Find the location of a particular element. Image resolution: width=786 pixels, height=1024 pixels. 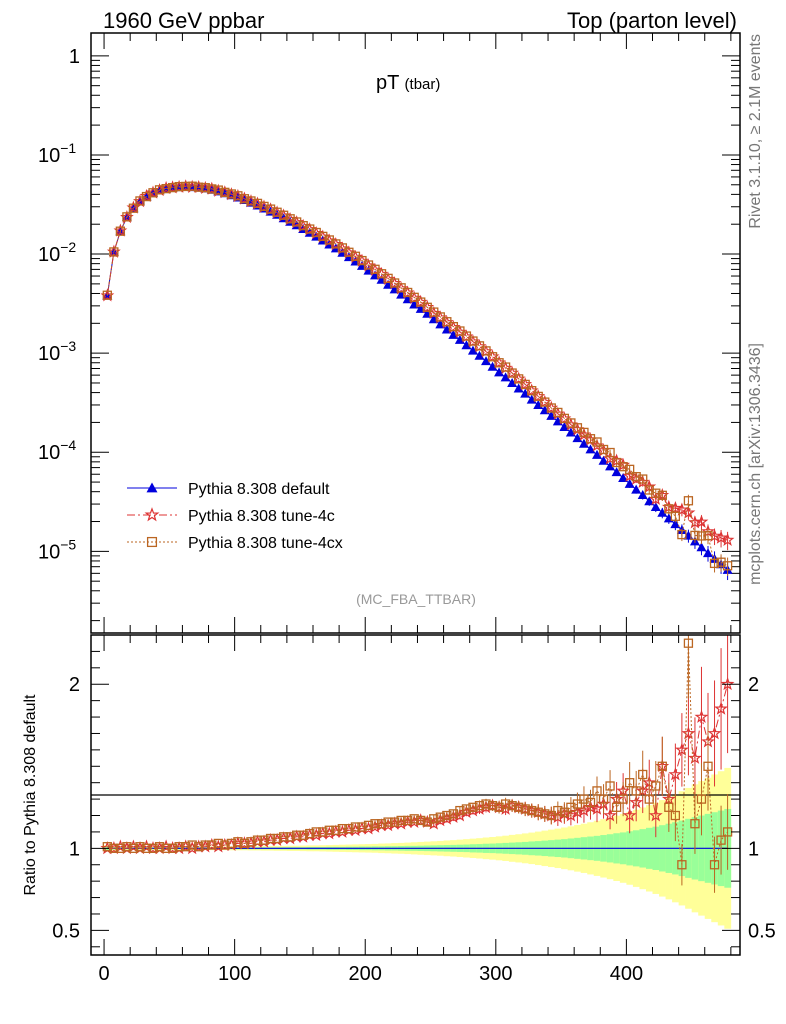

main-title-sub: (tbar) is located at coordinates (423, 84).